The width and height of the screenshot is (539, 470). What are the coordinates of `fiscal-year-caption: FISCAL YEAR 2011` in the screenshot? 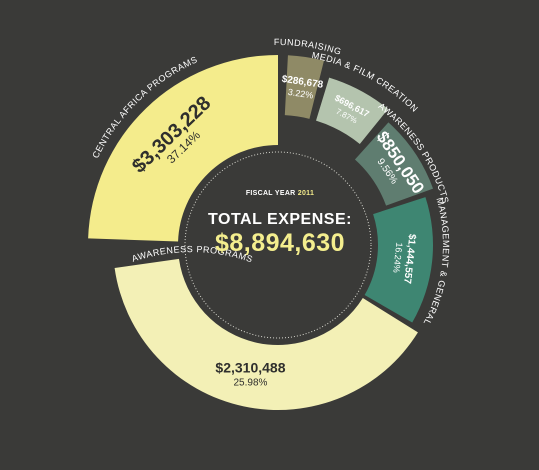 It's located at (280, 193).